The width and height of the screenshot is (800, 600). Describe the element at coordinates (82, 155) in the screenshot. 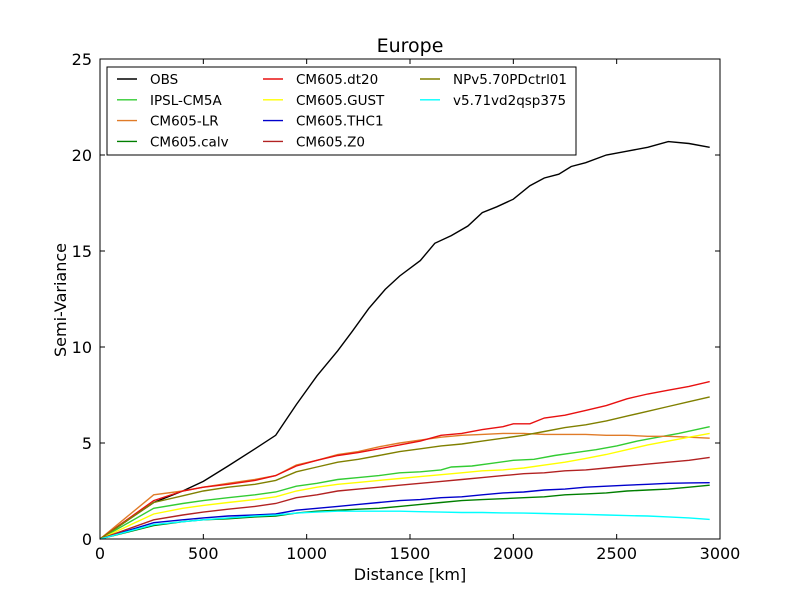

I see `y-tick-label: 20` at that location.